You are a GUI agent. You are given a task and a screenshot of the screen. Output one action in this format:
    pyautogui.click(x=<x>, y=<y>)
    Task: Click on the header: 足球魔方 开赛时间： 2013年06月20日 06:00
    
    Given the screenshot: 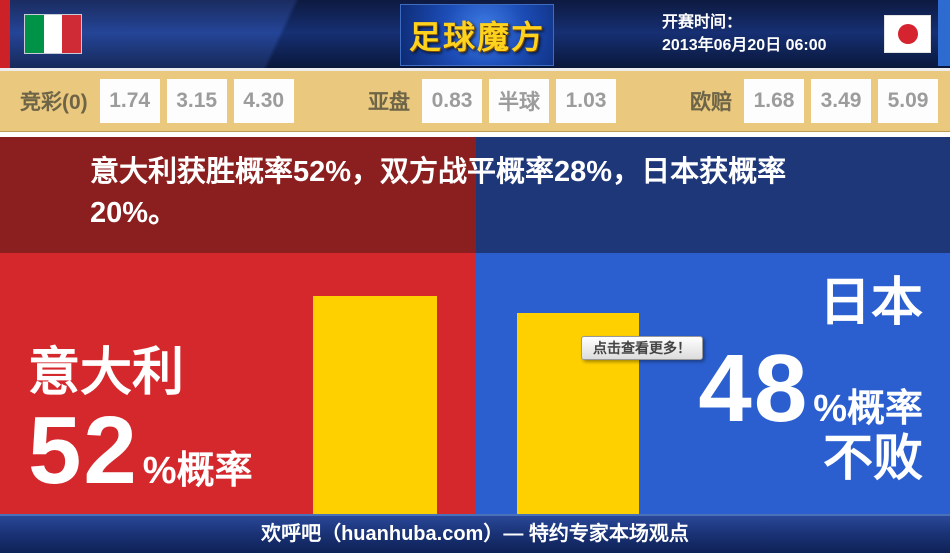 What is the action you would take?
    pyautogui.click(x=475, y=34)
    